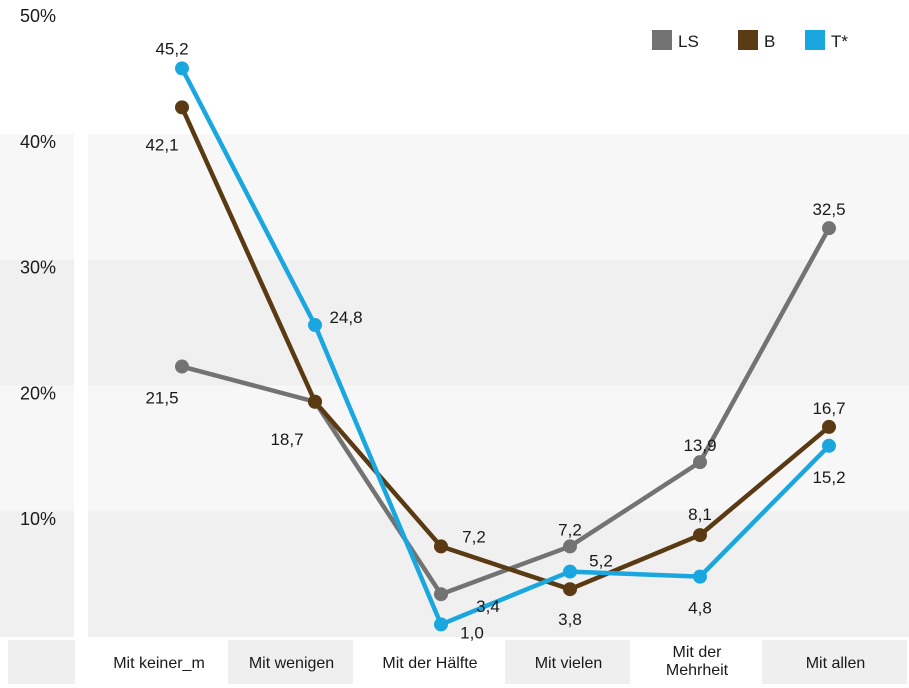 The image size is (909, 688). Describe the element at coordinates (474, 536) in the screenshot. I see `data-label-B: 7,2` at that location.